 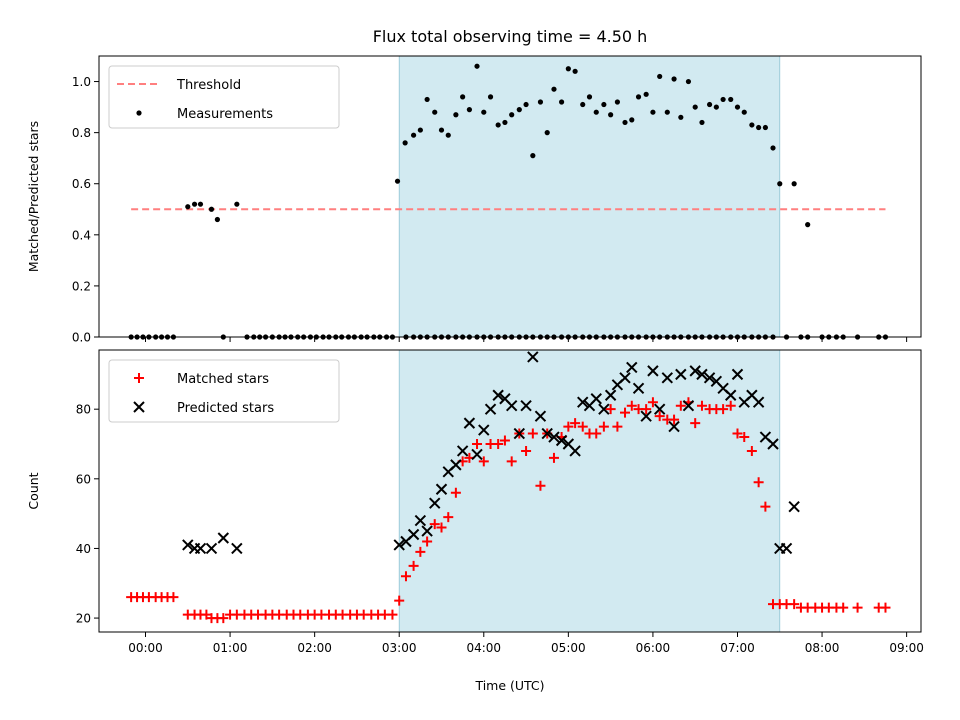 What do you see at coordinates (822, 648) in the screenshot?
I see `x-tick-label: 08:00` at bounding box center [822, 648].